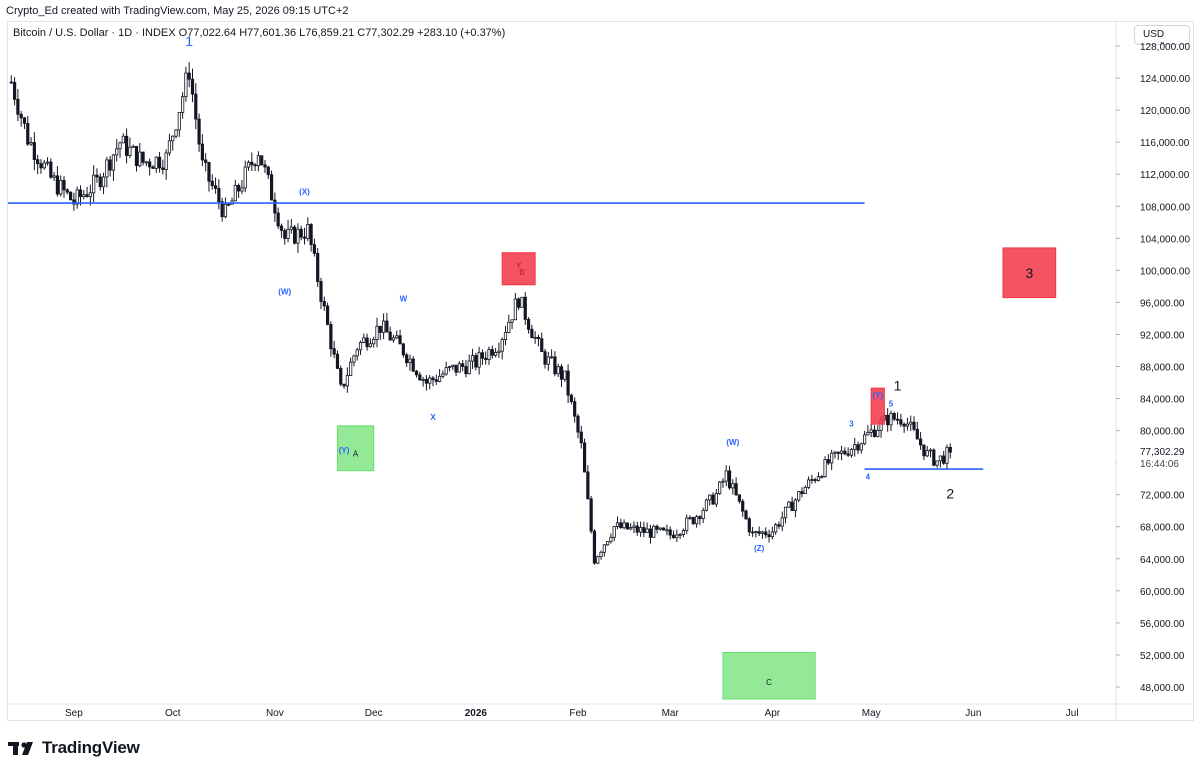 The height and width of the screenshot is (770, 1200). Describe the element at coordinates (1162, 368) in the screenshot. I see `y-tick-label: 88,000.00` at that location.